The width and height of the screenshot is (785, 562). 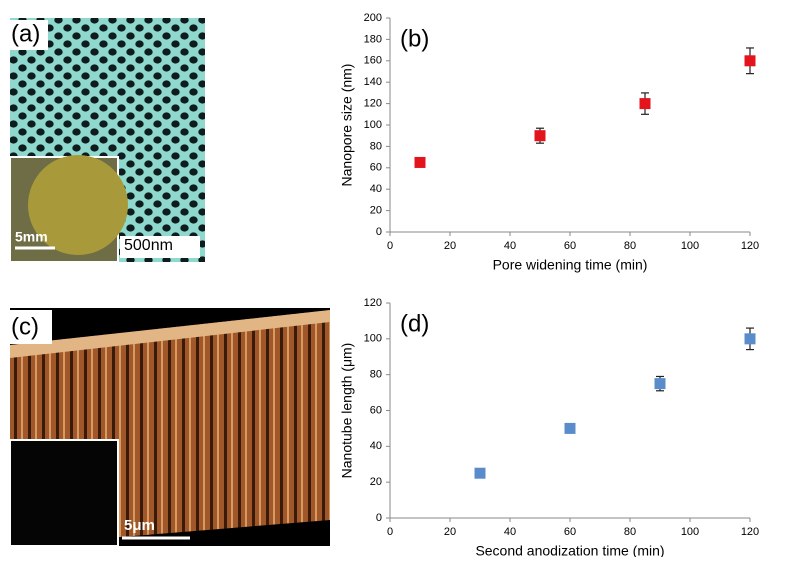 I want to click on panel-label: (c), so click(x=25, y=326).